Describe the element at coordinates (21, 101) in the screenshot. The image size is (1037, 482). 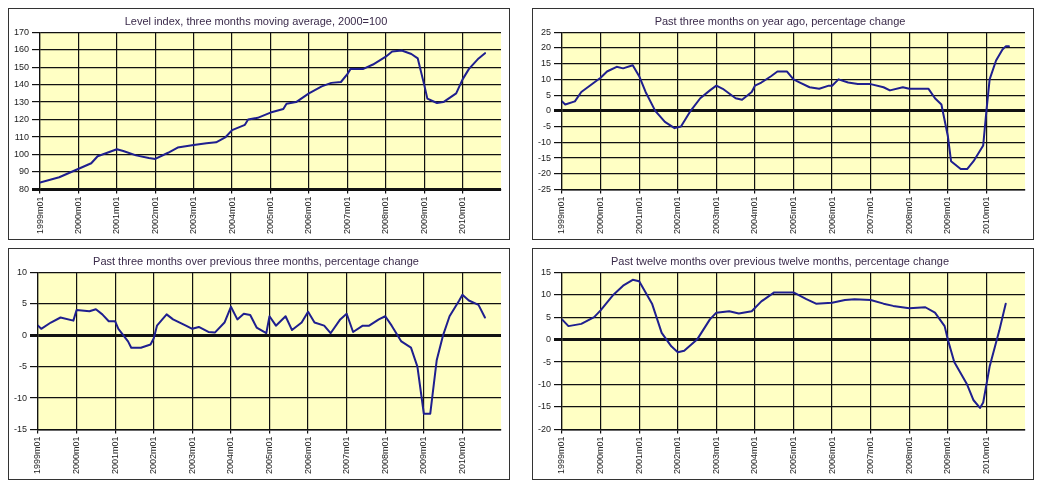
I see `y-tick-label: 130` at that location.